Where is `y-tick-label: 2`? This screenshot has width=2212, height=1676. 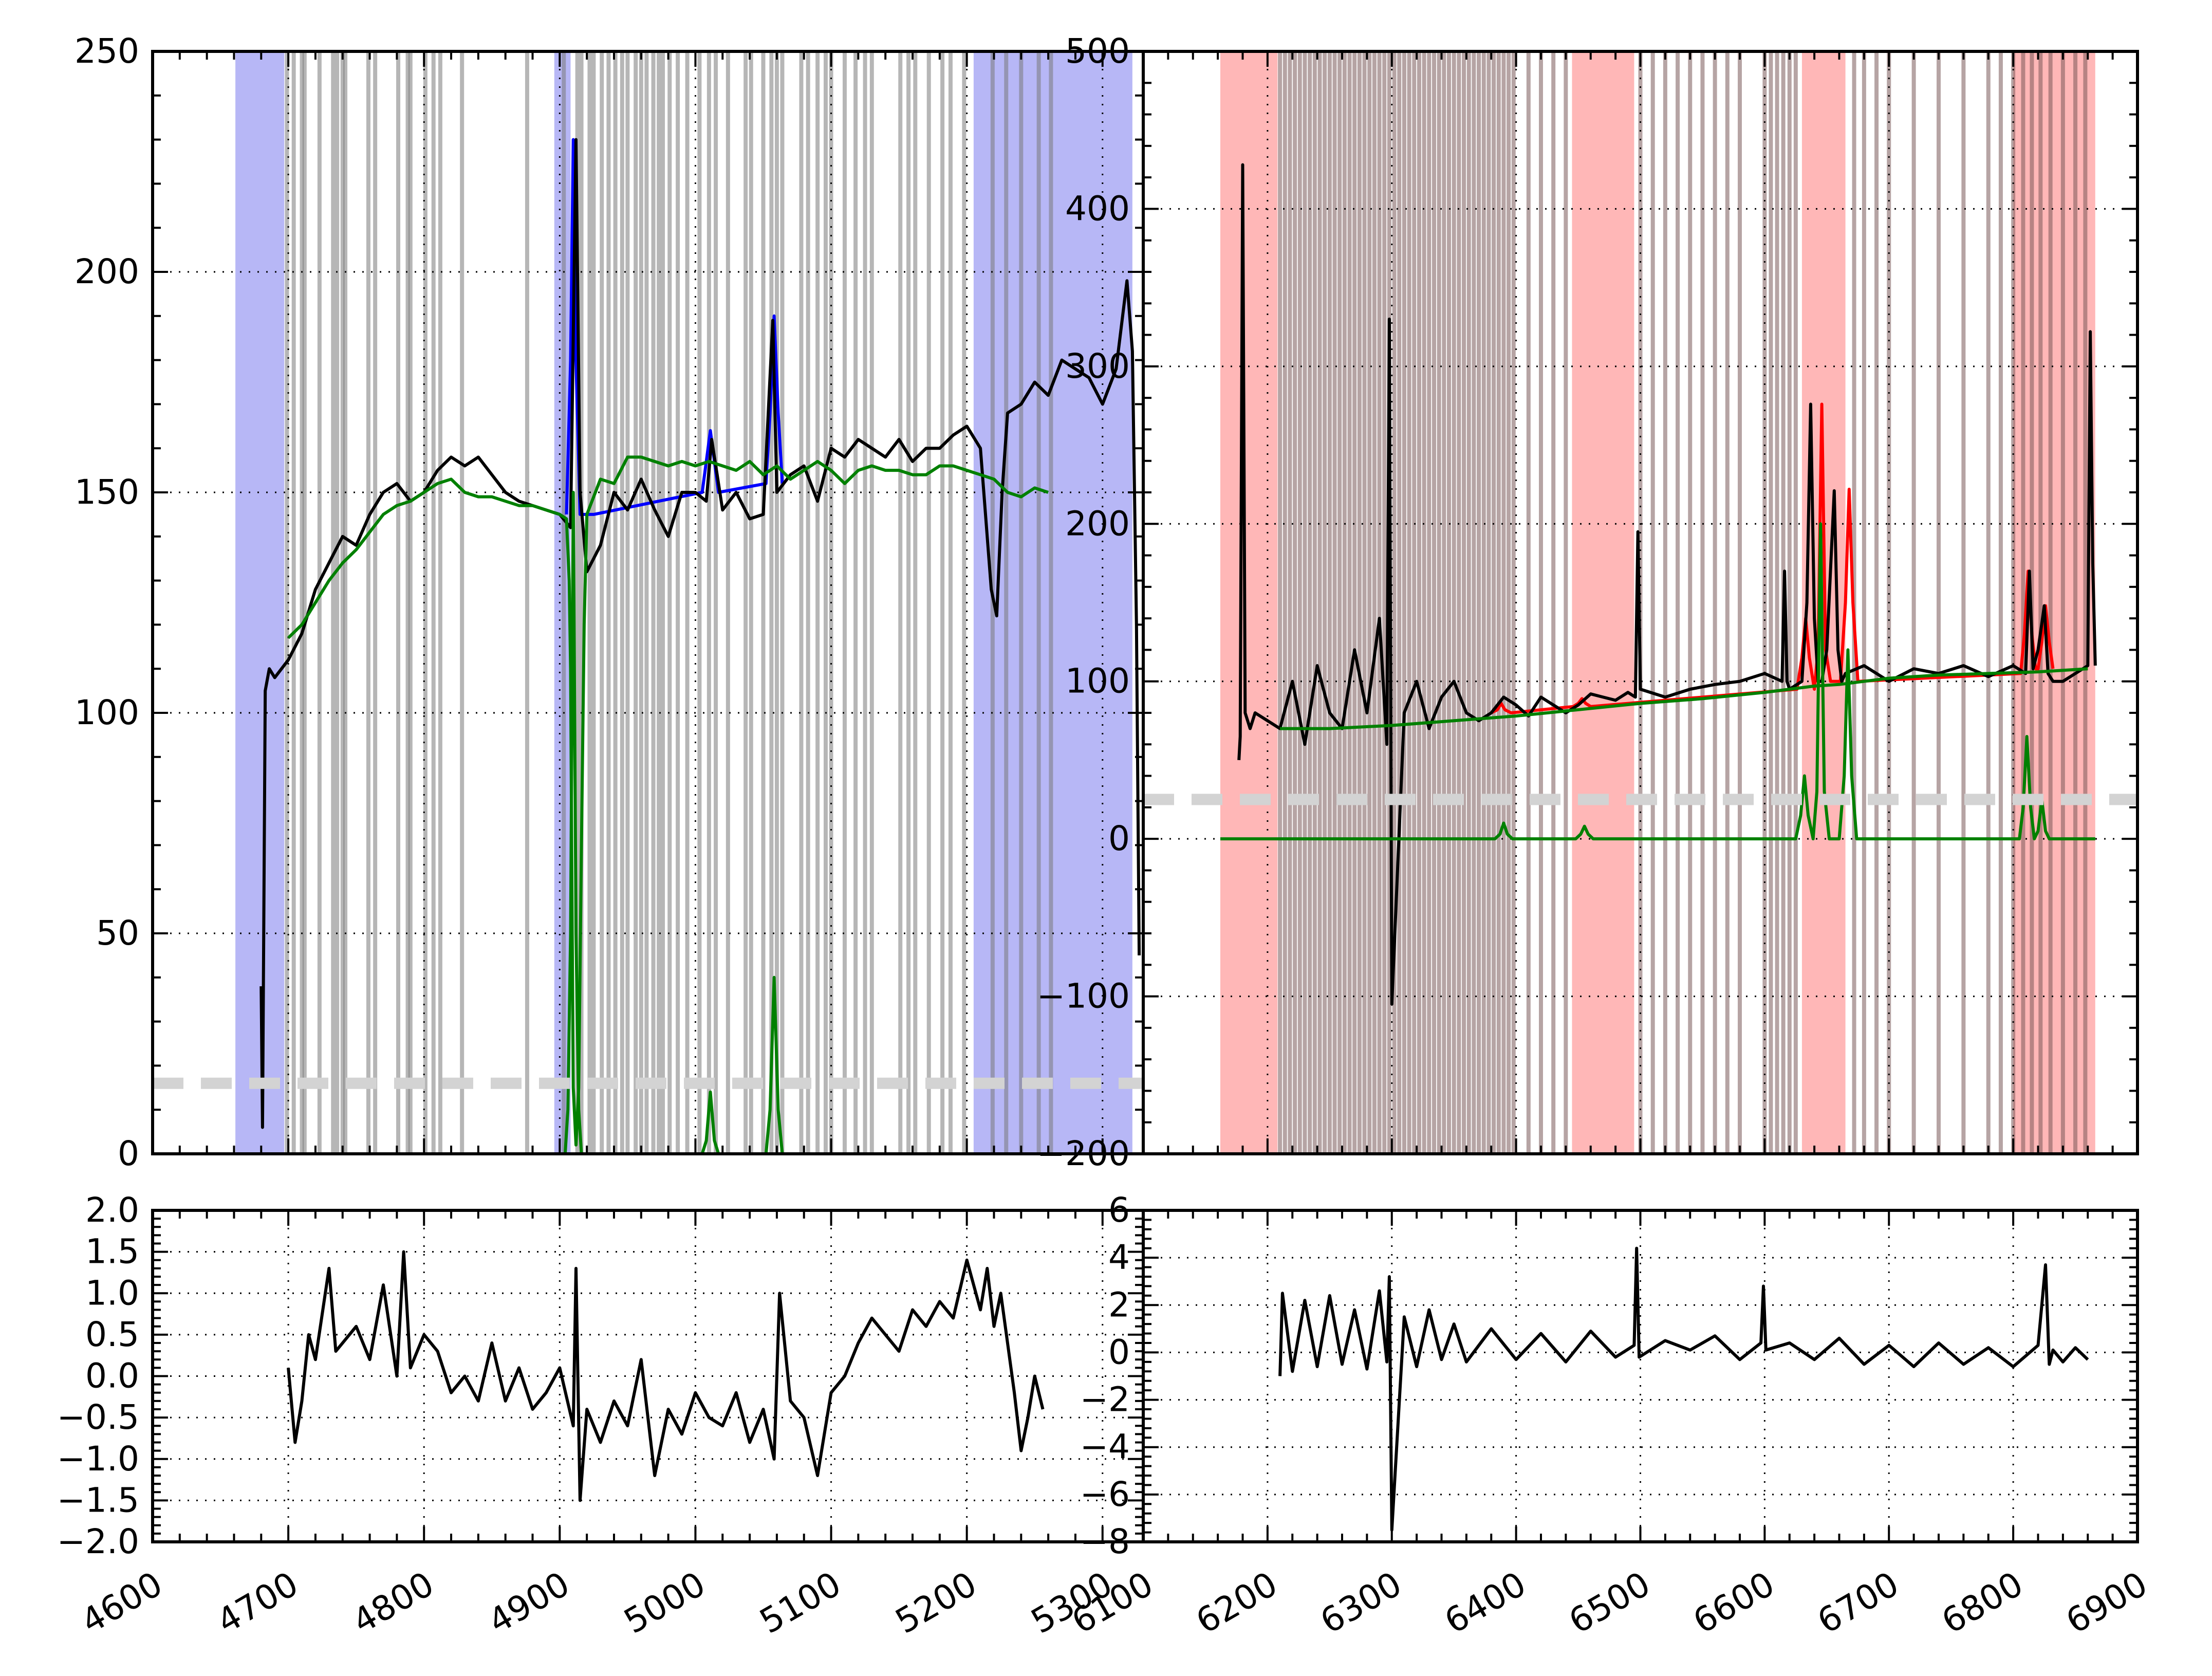 y-tick-label: 2 is located at coordinates (1119, 1304).